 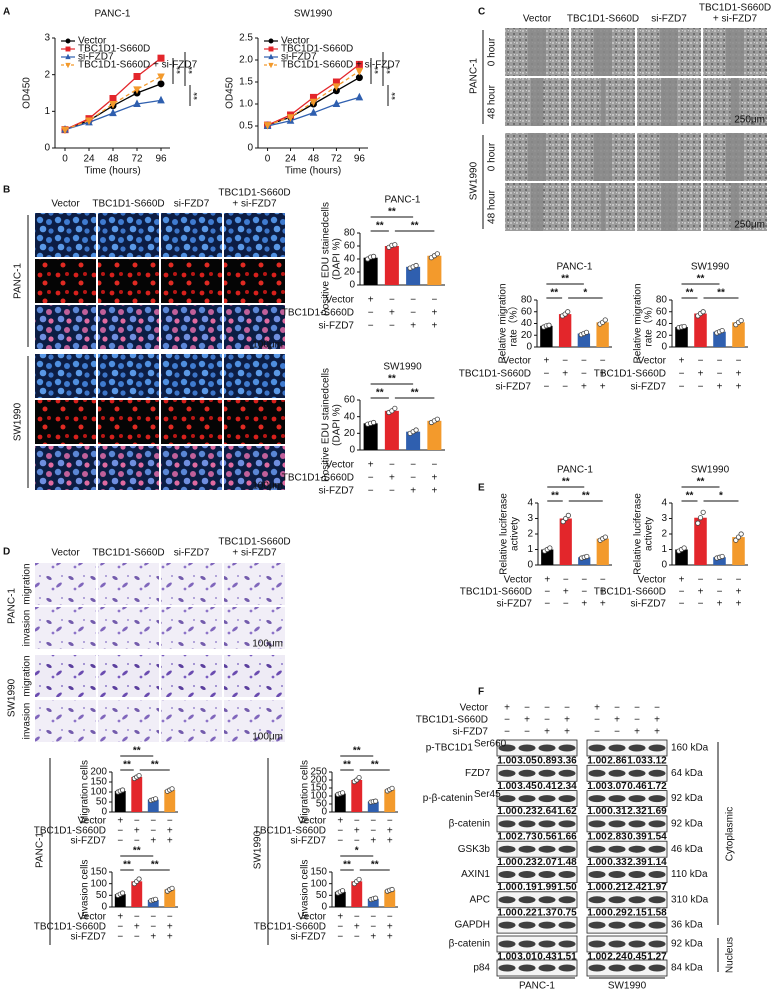 What do you see at coordinates (350, 246) in the screenshot?
I see `y-tick-label: 60` at bounding box center [350, 246].